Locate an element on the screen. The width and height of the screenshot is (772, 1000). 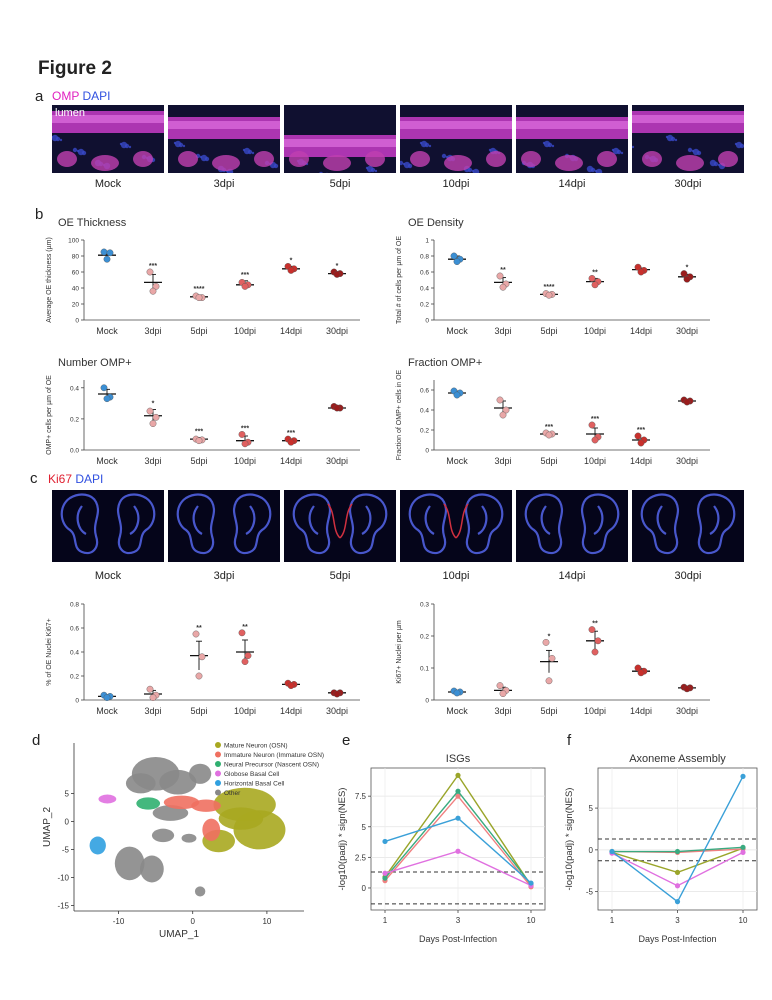
y-tick-label: 0.1 is located at coordinates (424, 669).